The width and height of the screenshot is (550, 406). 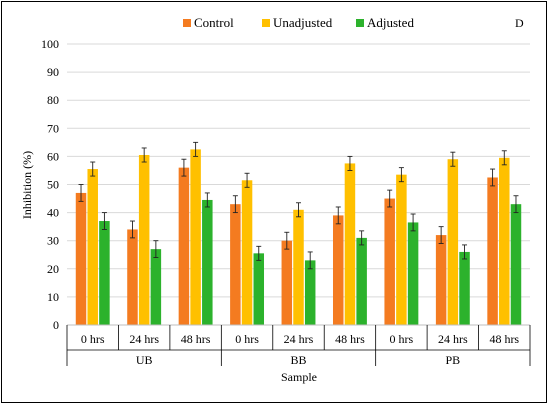 What do you see at coordinates (50, 44) in the screenshot?
I see `y-tick-label: 100` at bounding box center [50, 44].